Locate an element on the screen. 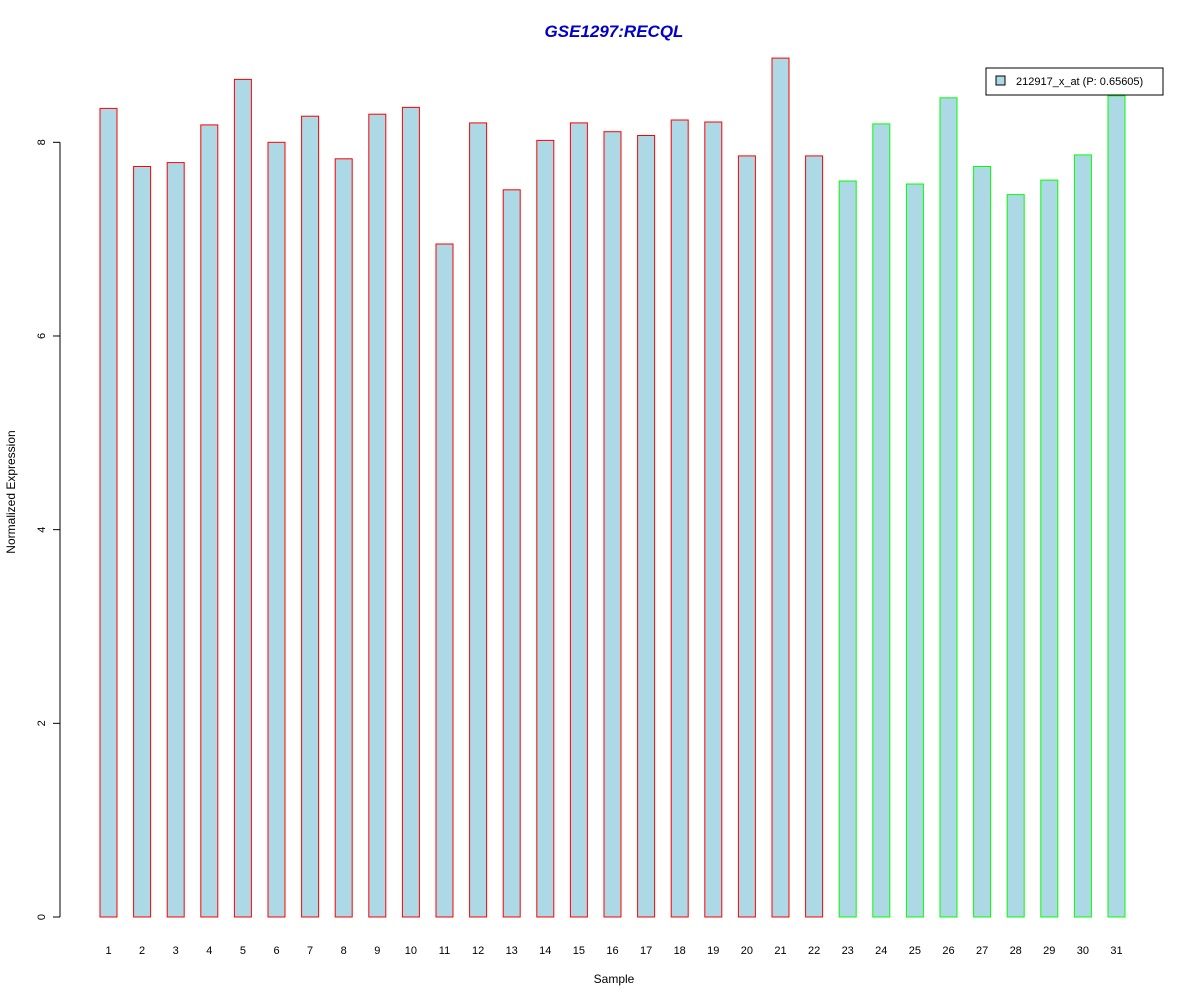 The width and height of the screenshot is (1200, 1000). x-tick-label: 28 is located at coordinates (1016, 951).